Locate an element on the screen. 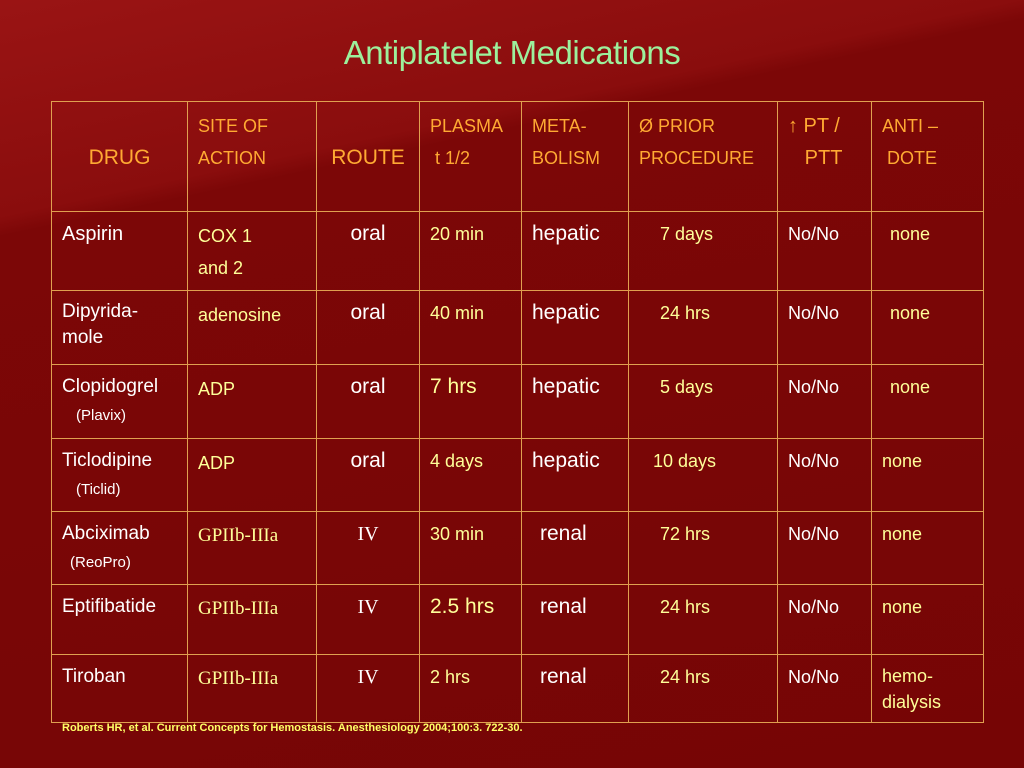 Image resolution: width=1024 pixels, height=768 pixels. slide-title: Antiplatelet Medications is located at coordinates (512, 52).